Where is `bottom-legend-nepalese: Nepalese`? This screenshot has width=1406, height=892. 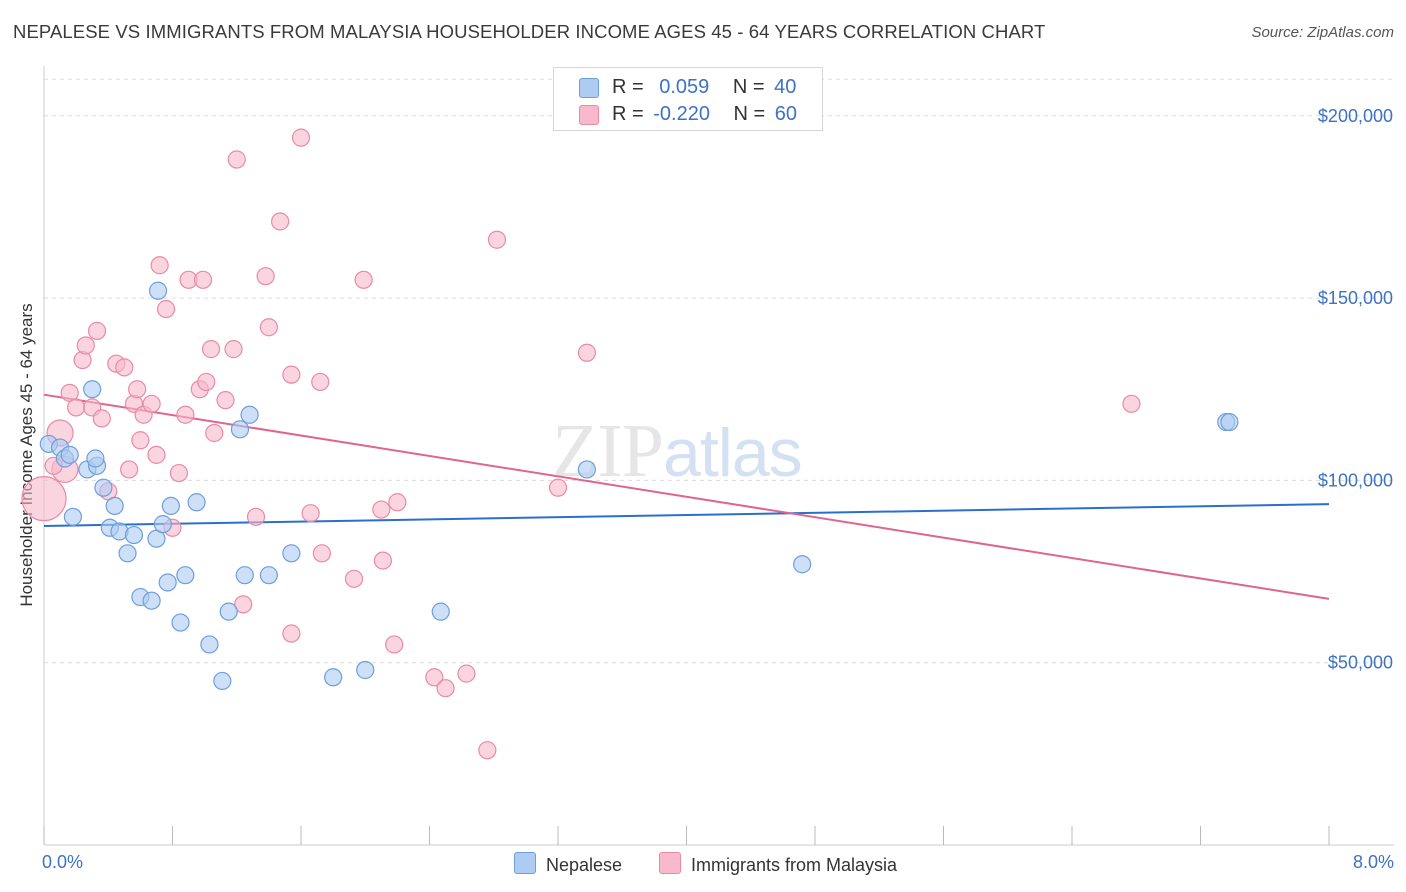 bottom-legend-nepalese: Nepalese is located at coordinates (568, 864).